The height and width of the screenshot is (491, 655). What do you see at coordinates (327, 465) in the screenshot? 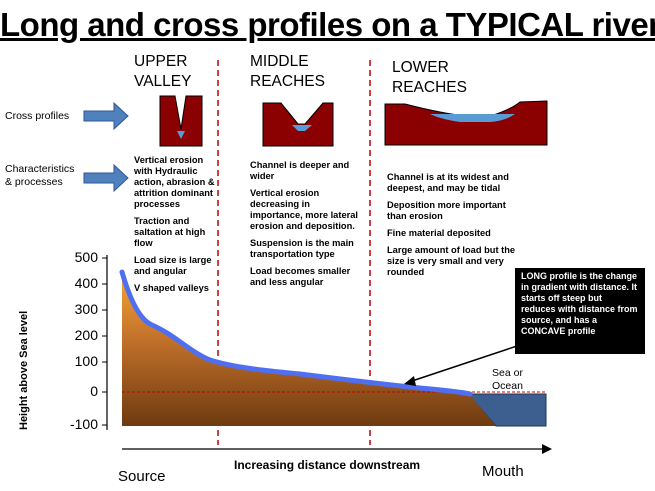
I see `x-axis-label: Increasing distance downstream` at bounding box center [327, 465].